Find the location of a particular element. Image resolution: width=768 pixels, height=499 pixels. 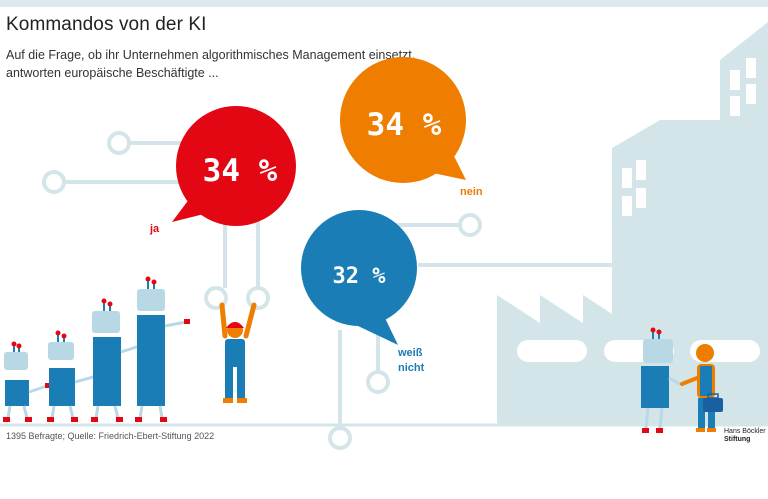

speech-bubble-ja is located at coordinates (234, 166).